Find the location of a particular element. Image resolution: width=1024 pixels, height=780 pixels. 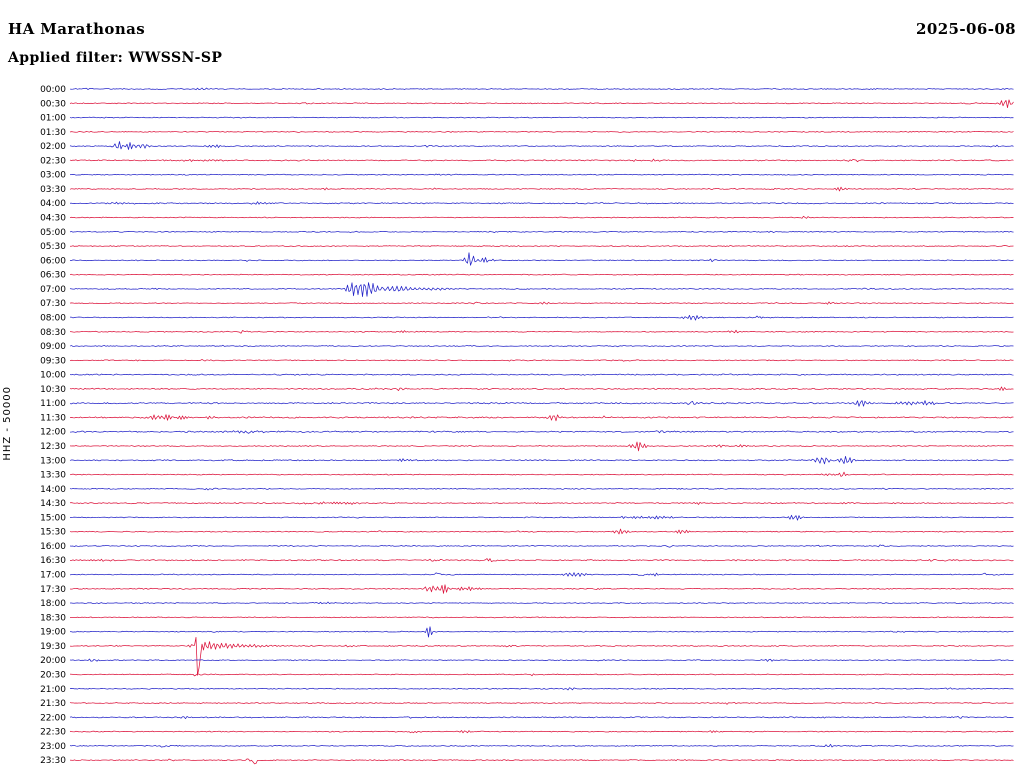

filter-label: Applied filter: WWSSN-SP is located at coordinates (115, 58).